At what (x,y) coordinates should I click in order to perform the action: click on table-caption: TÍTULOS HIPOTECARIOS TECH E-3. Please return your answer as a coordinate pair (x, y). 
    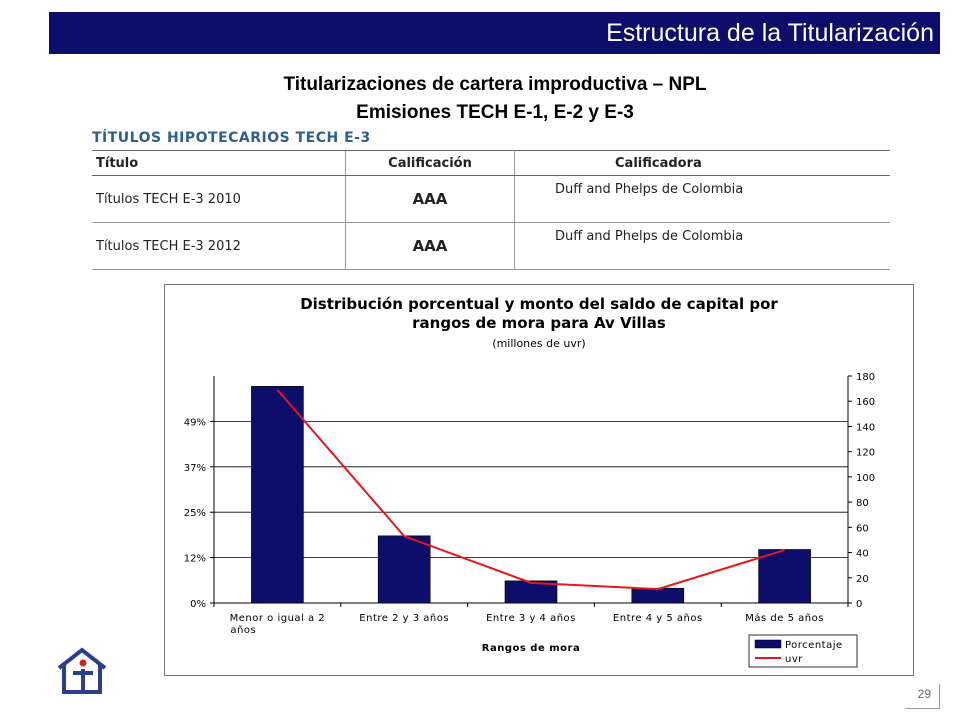
    Looking at the image, I should click on (231, 138).